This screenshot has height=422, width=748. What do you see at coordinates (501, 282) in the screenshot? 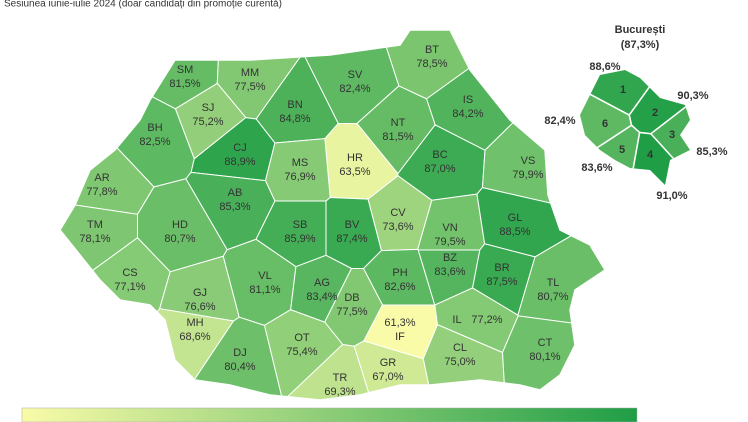
I see `county-value: 87,5%` at bounding box center [501, 282].